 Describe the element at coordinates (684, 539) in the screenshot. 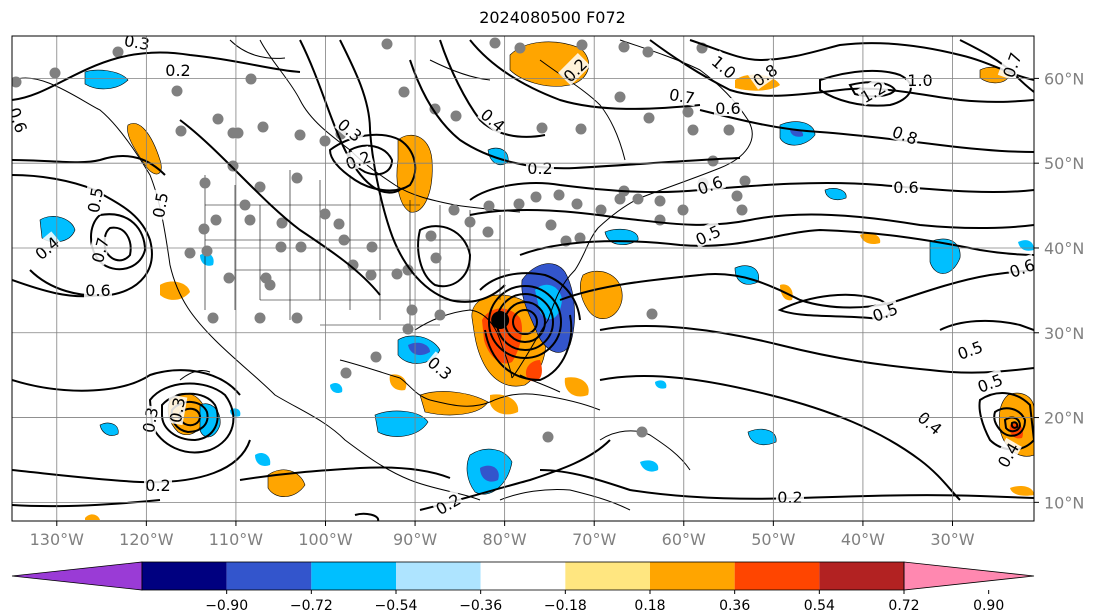

I see `lon-tick-label: 60°W` at that location.